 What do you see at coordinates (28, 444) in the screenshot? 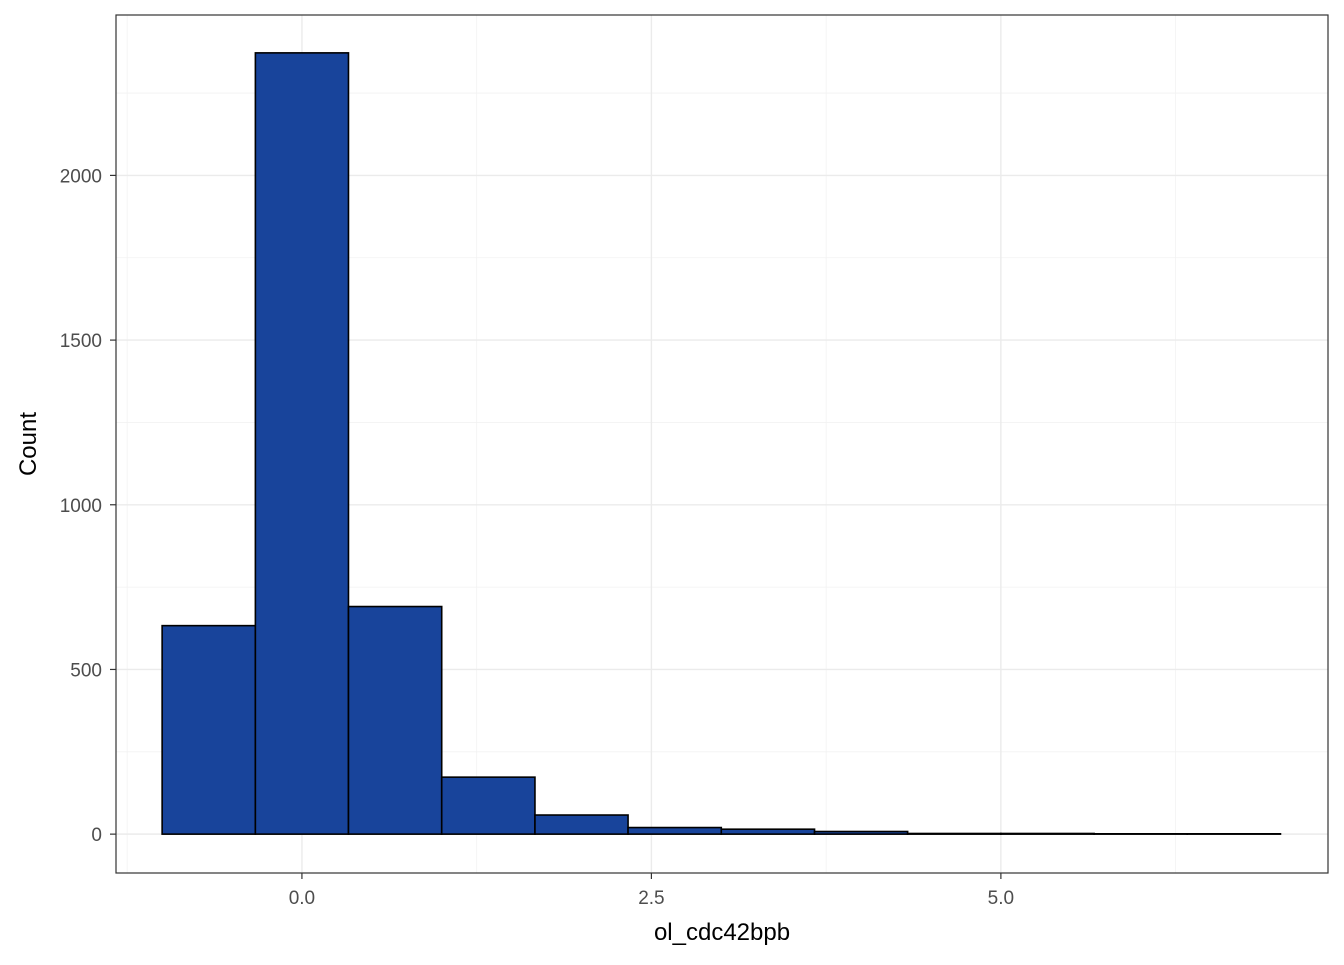
I see `y-axis-title: Count` at bounding box center [28, 444].